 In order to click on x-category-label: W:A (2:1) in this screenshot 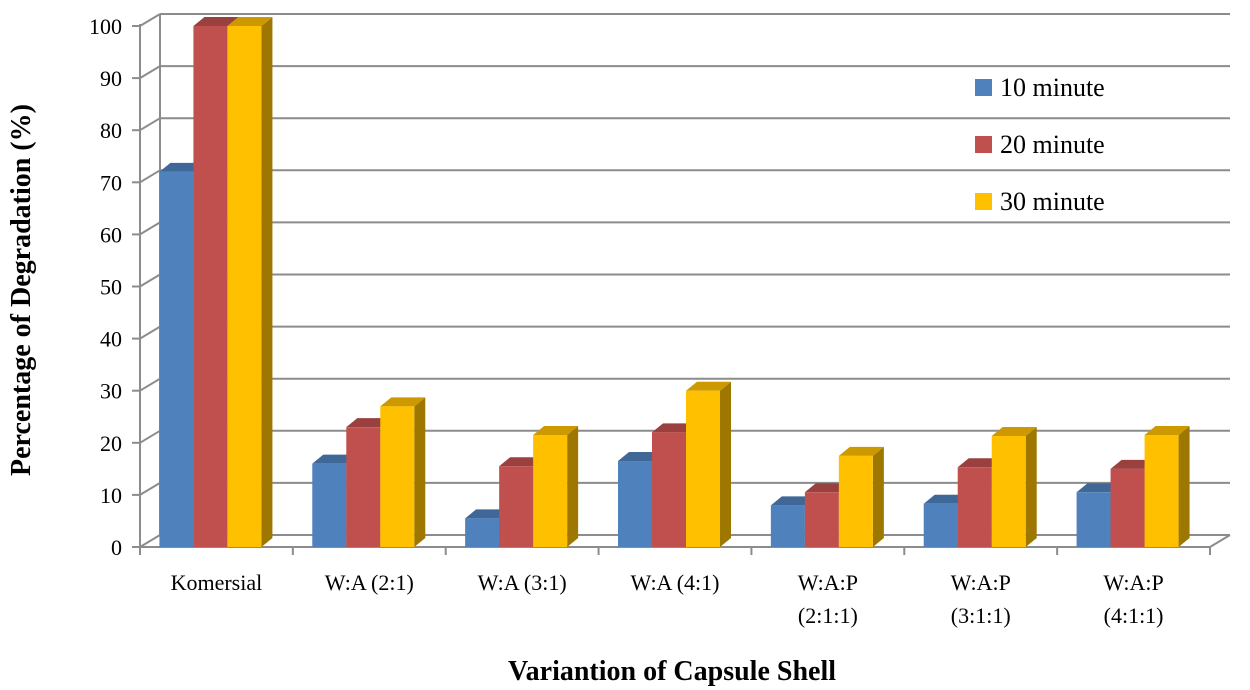, I will do `click(369, 582)`.